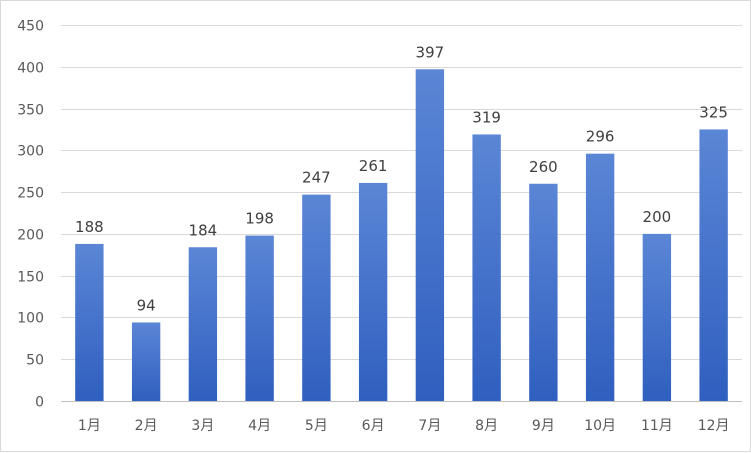 The width and height of the screenshot is (751, 453). I want to click on y-tick-label: 450, so click(30, 27).